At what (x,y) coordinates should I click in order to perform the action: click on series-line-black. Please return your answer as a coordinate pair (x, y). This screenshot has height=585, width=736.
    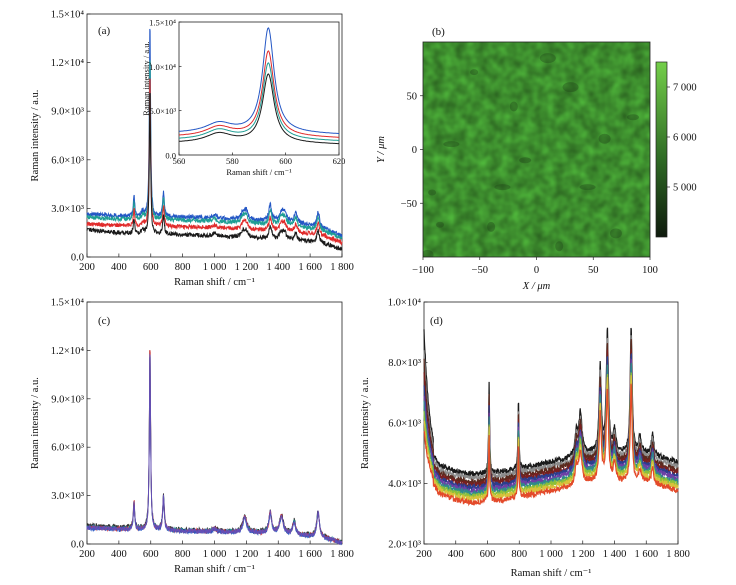
    Looking at the image, I should click on (214, 447).